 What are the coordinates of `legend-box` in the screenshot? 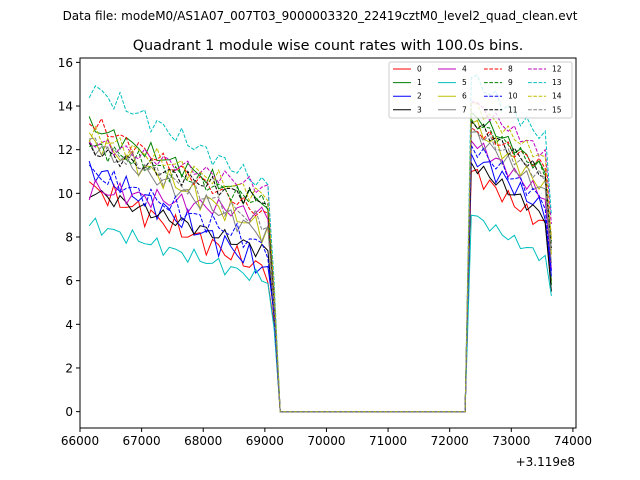 It's located at (480, 90).